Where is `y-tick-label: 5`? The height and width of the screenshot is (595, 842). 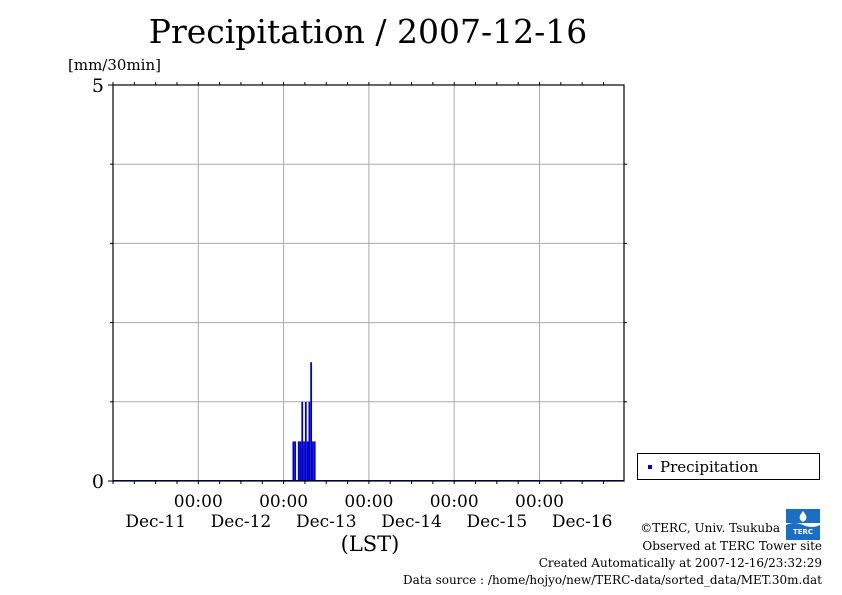
y-tick-label: 5 is located at coordinates (98, 86).